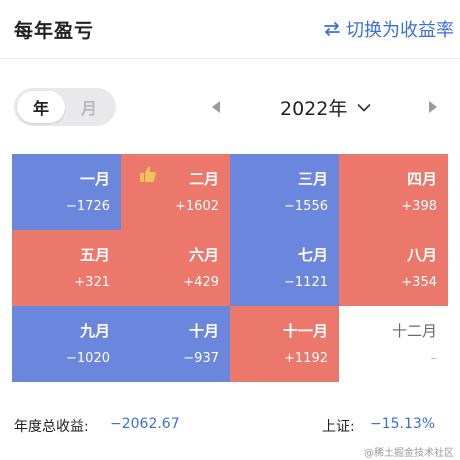  I want to click on month-name: 十一月, so click(305, 331).